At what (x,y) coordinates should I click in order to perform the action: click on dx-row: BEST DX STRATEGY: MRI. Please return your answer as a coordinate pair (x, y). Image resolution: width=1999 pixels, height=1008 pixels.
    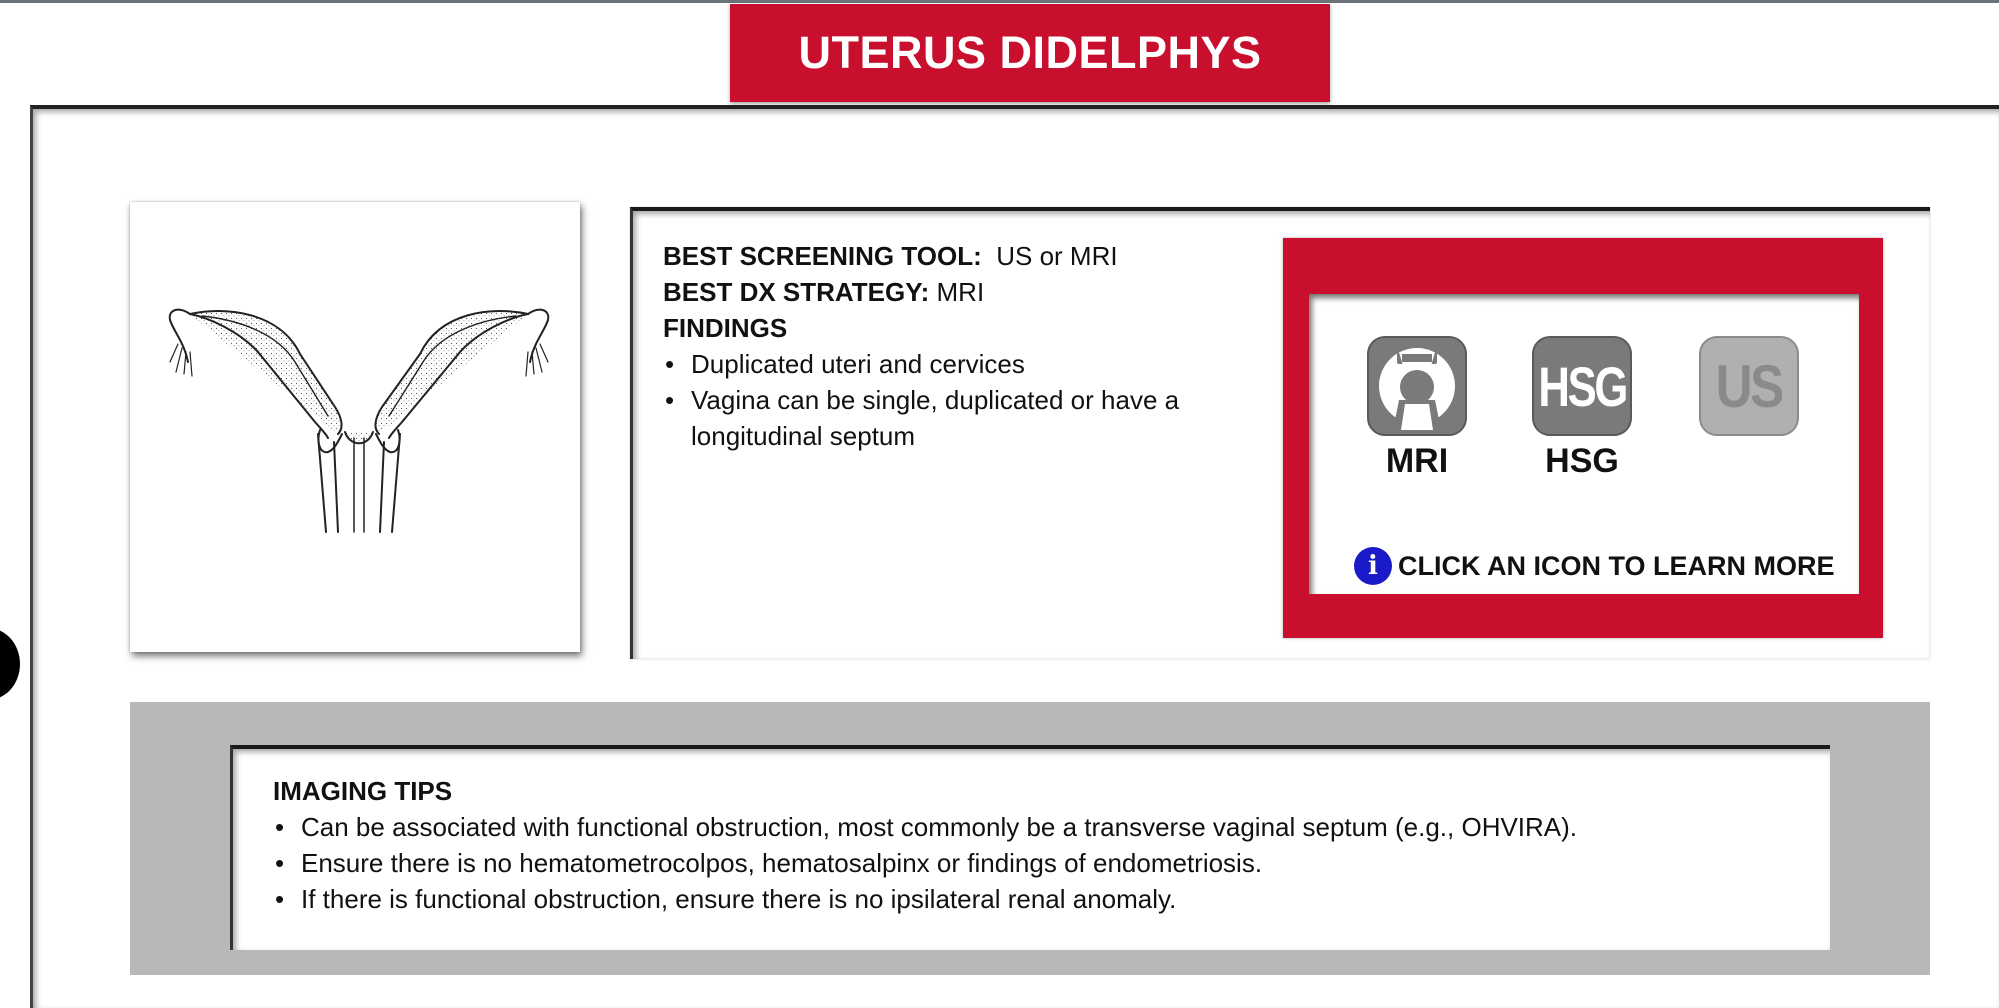
    Looking at the image, I should click on (943, 292).